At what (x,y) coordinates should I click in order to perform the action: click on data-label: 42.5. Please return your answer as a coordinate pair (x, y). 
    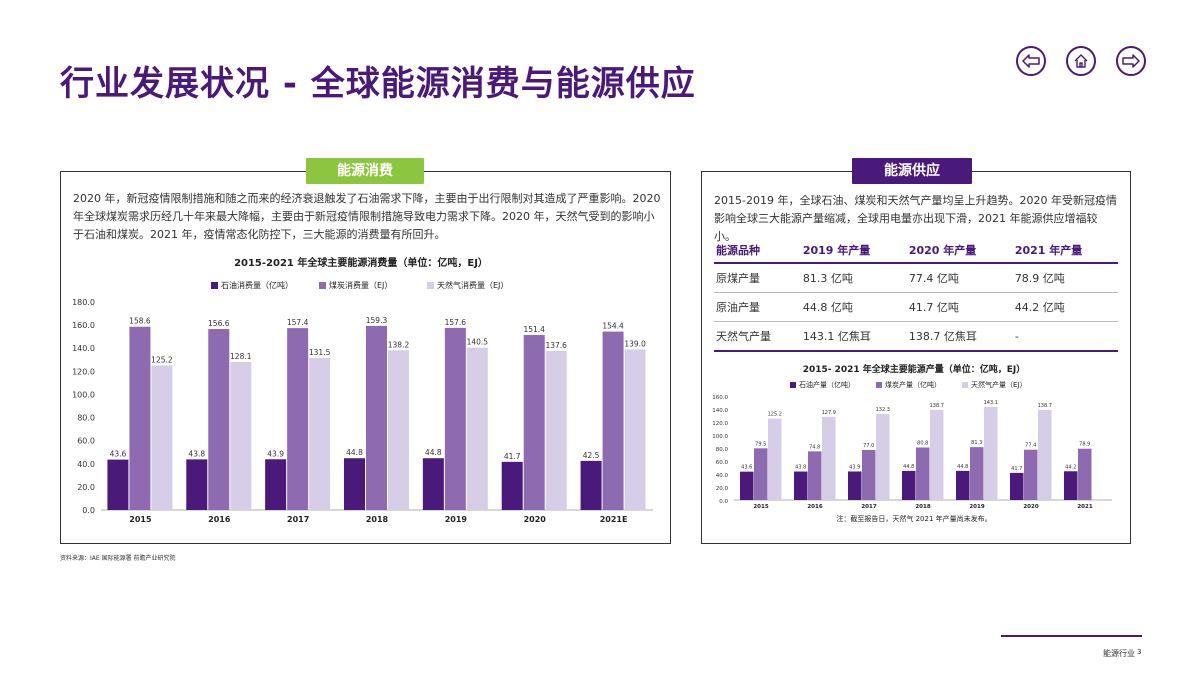
    Looking at the image, I should click on (591, 455).